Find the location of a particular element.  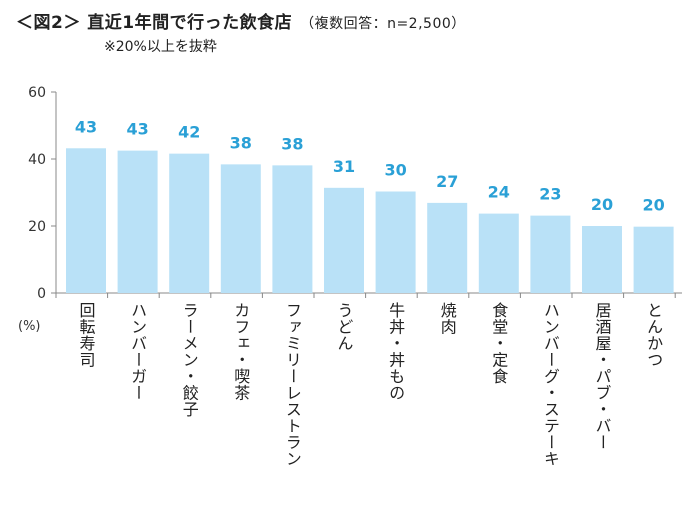

y-tick-label: 0 is located at coordinates (41, 294).